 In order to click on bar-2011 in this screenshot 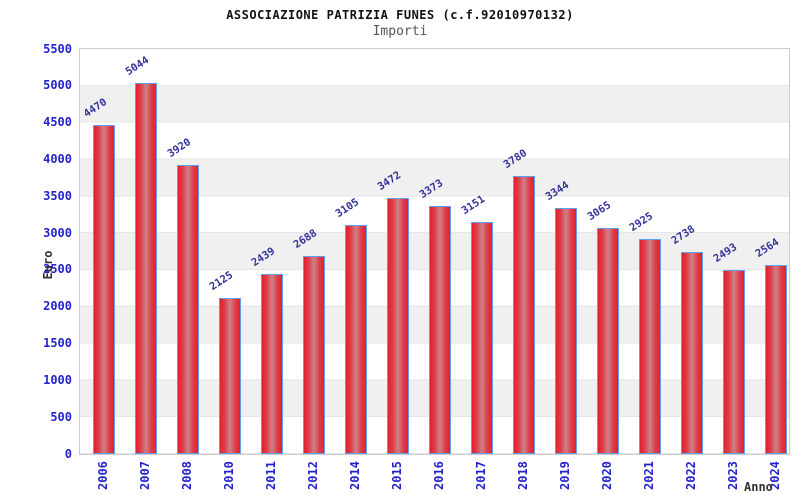, I will do `click(272, 364)`.